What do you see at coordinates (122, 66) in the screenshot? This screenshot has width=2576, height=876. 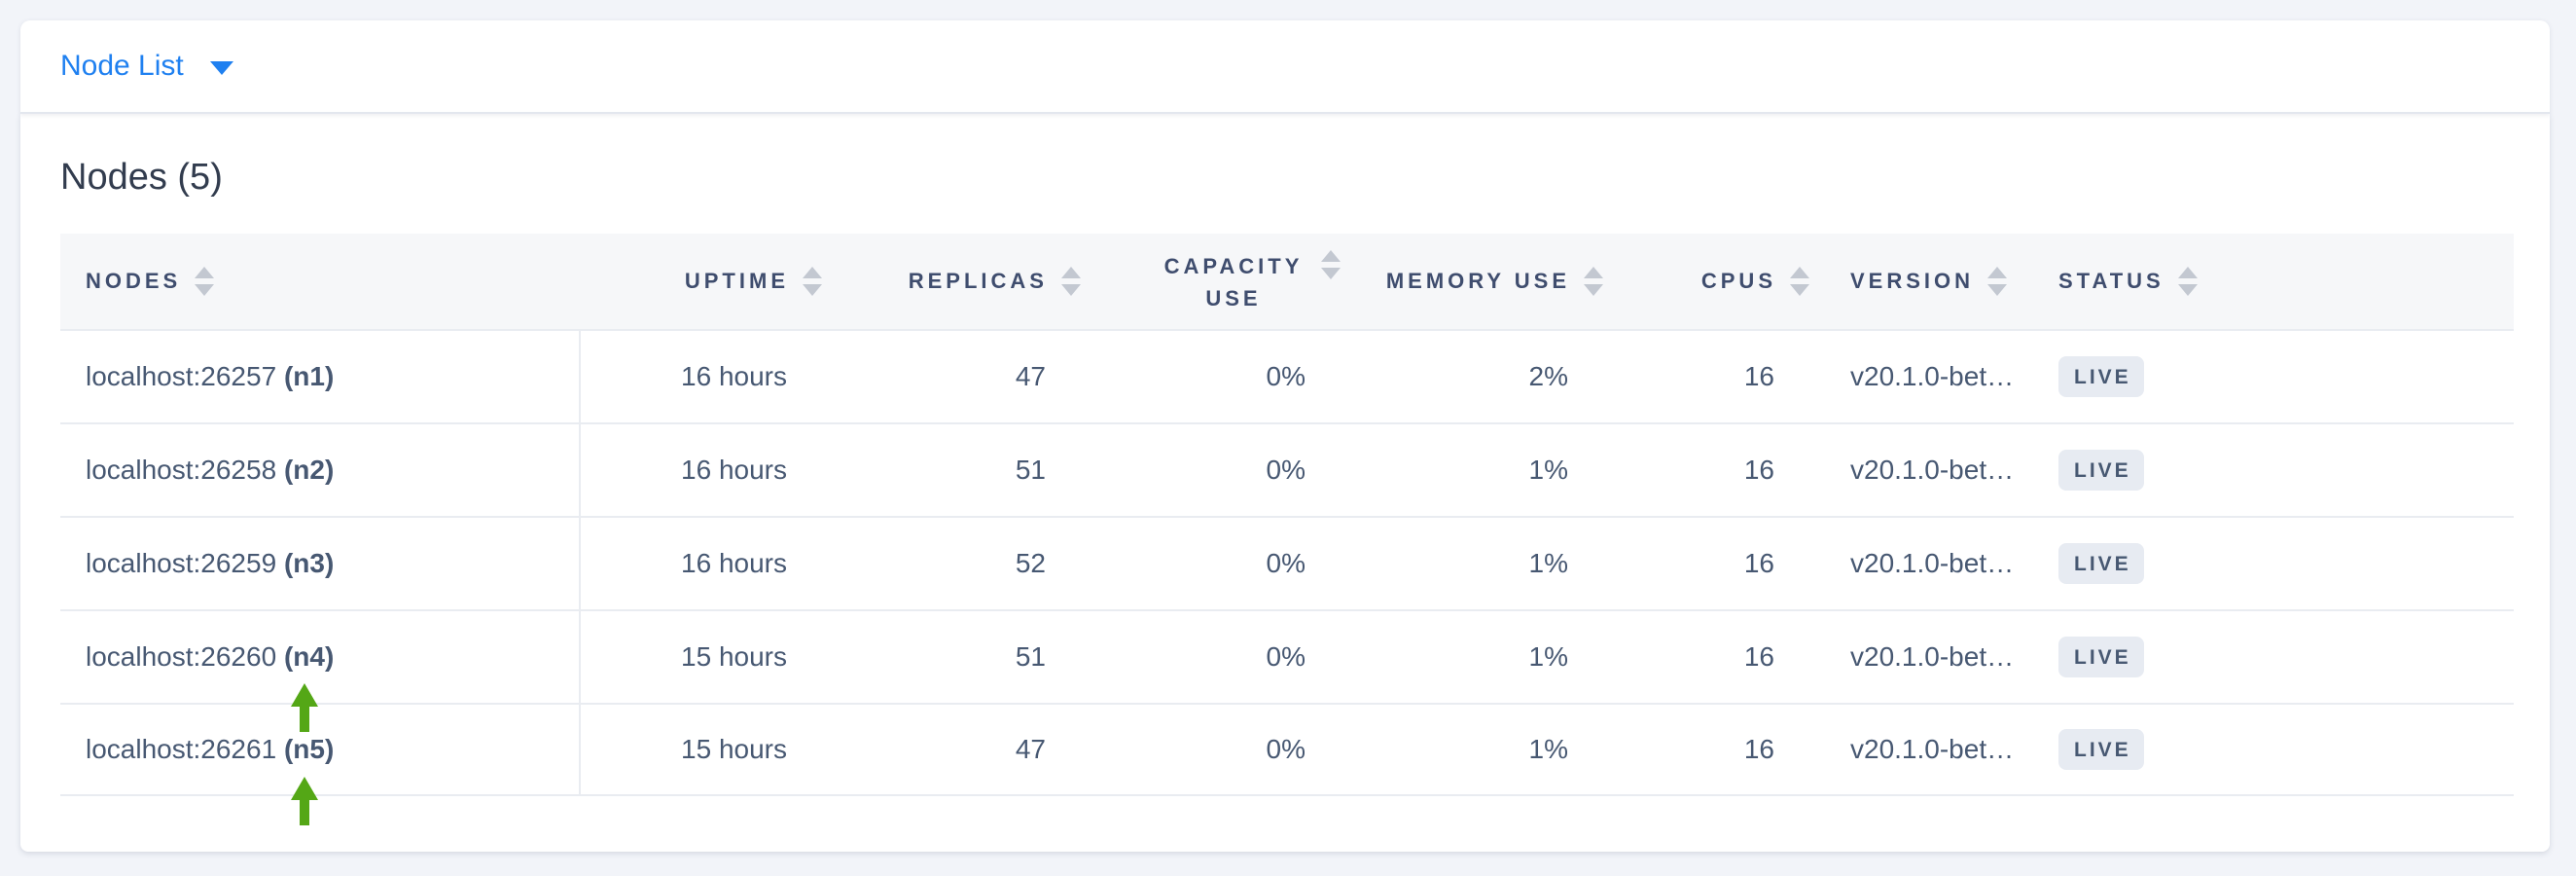 I see `node-list-dropdown-label: Node List` at bounding box center [122, 66].